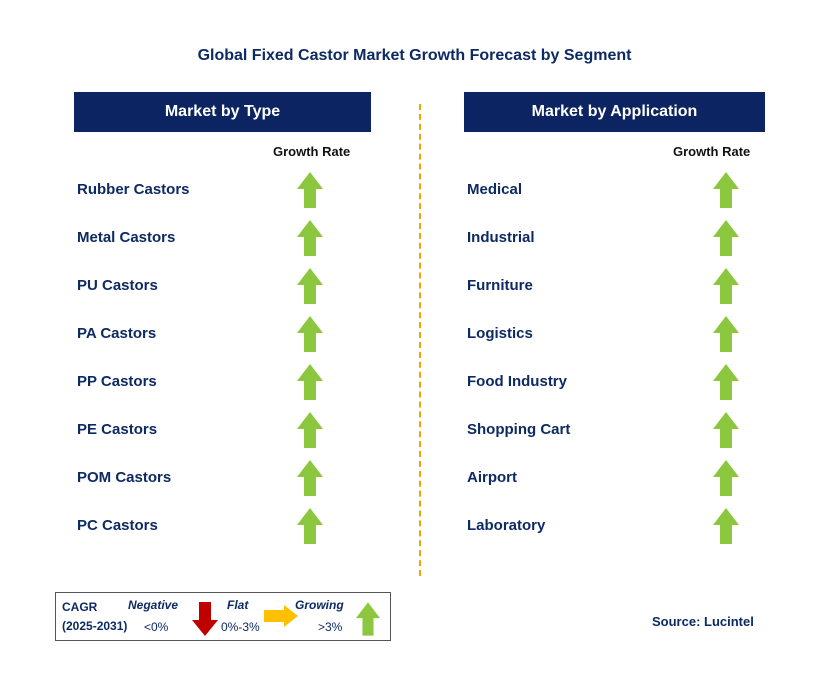  Describe the element at coordinates (495, 189) in the screenshot. I see `application-segment-label: Medical` at that location.